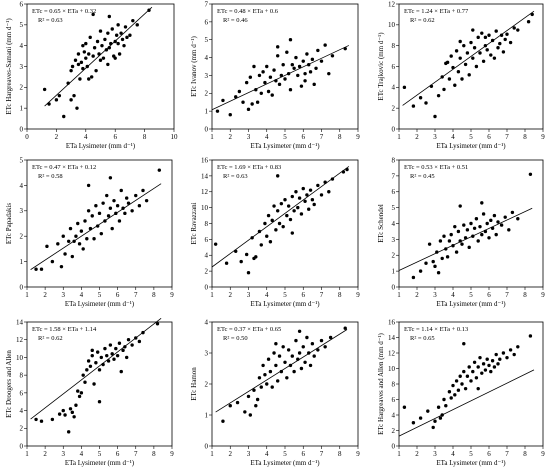 Image resolution: width=550 pixels, height=468 pixels. Describe the element at coordinates (207, 112) in the screenshot. I see `y-tick-label: 1` at that location.